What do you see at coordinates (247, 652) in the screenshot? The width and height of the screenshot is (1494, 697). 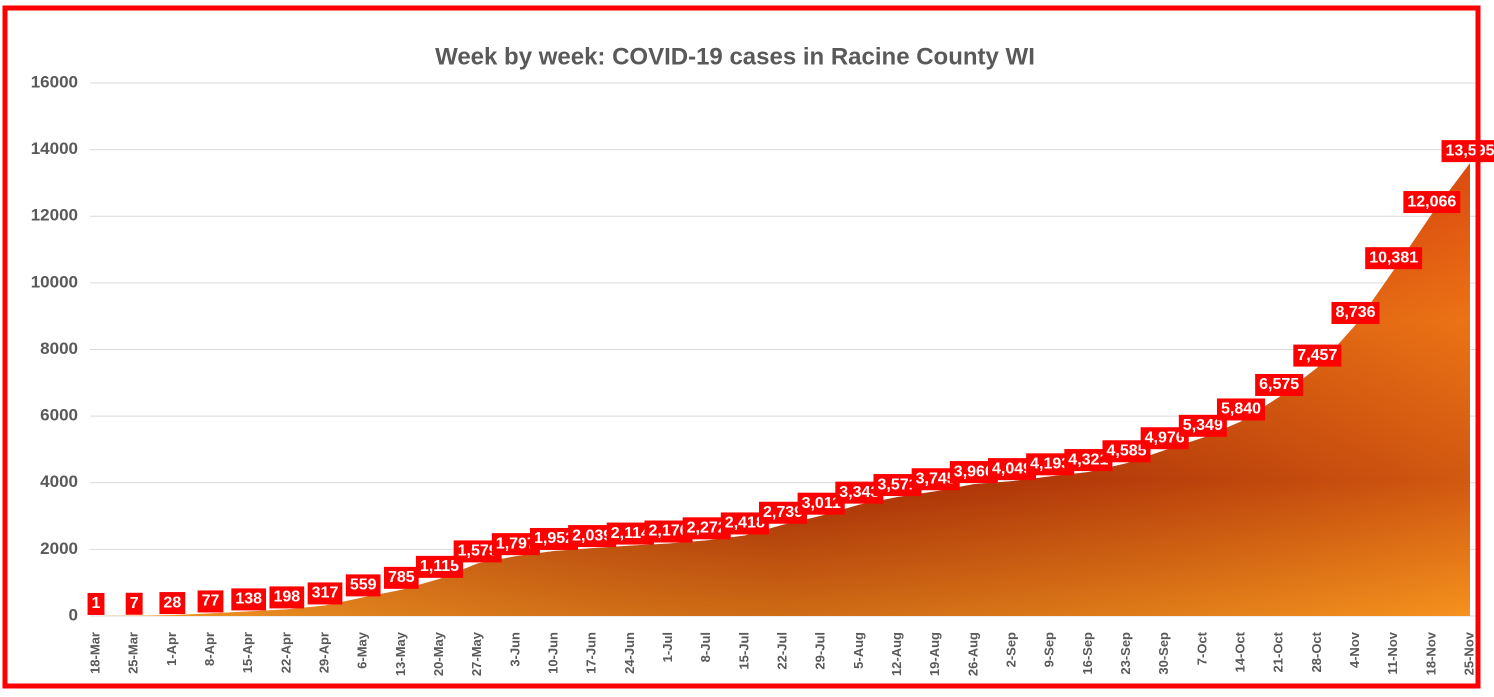 I see `x-tick-label: 15-Apr` at bounding box center [247, 652].